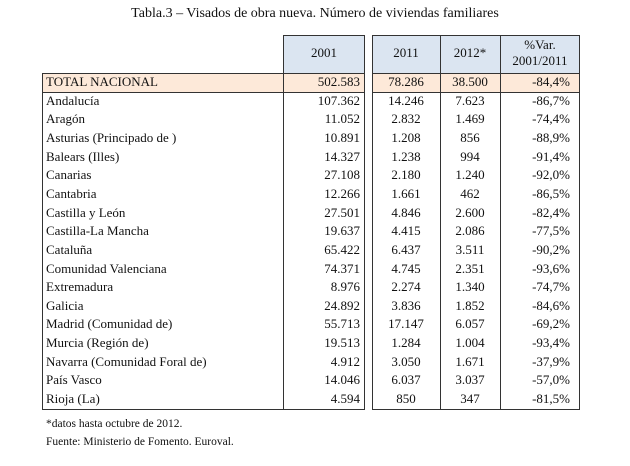 The height and width of the screenshot is (466, 630). What do you see at coordinates (470, 137) in the screenshot?
I see `cell: 856` at bounding box center [470, 137].